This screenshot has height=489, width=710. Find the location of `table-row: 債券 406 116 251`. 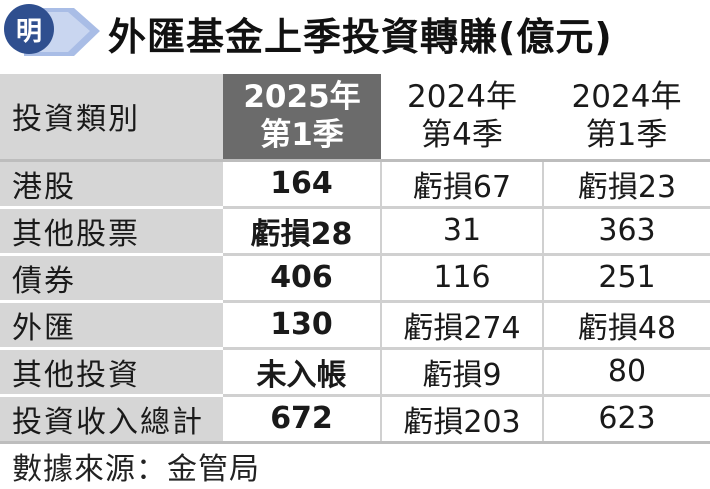

table-row: 債券 406 116 251 is located at coordinates (355, 276).